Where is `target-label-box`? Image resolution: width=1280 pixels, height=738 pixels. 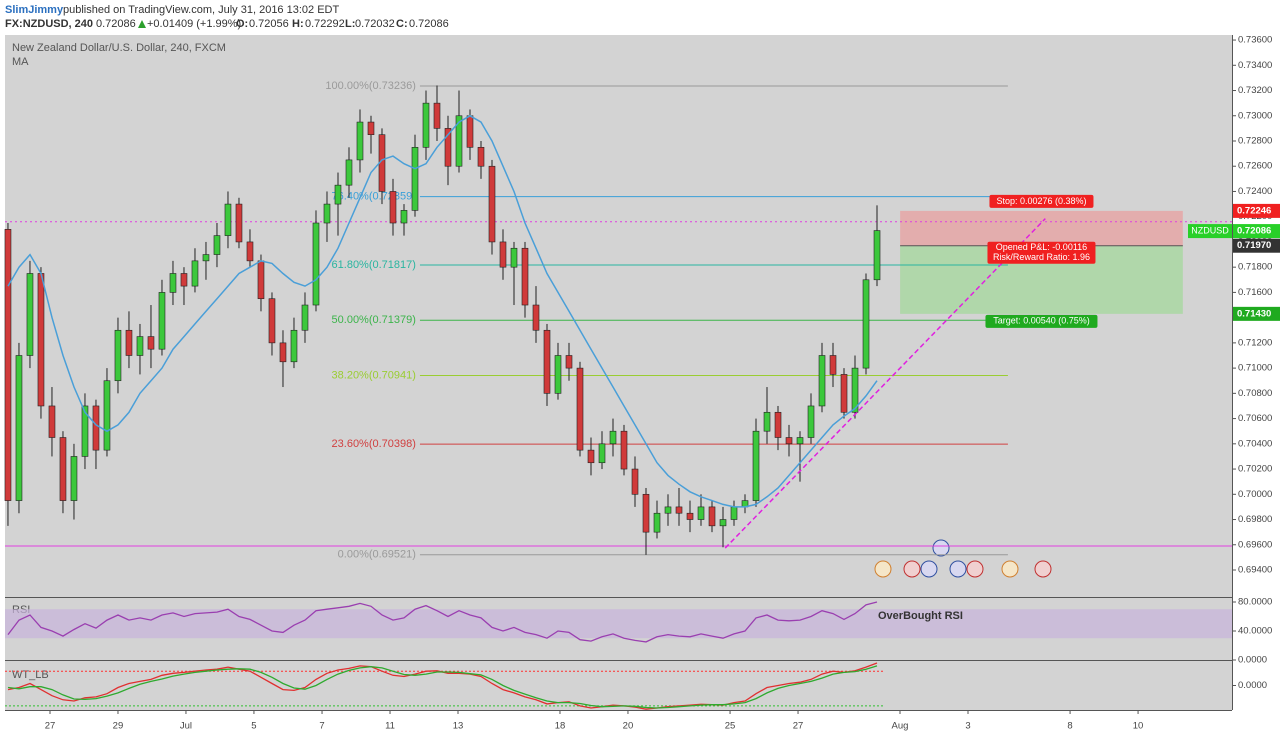 target-label-box is located at coordinates (1041, 321).